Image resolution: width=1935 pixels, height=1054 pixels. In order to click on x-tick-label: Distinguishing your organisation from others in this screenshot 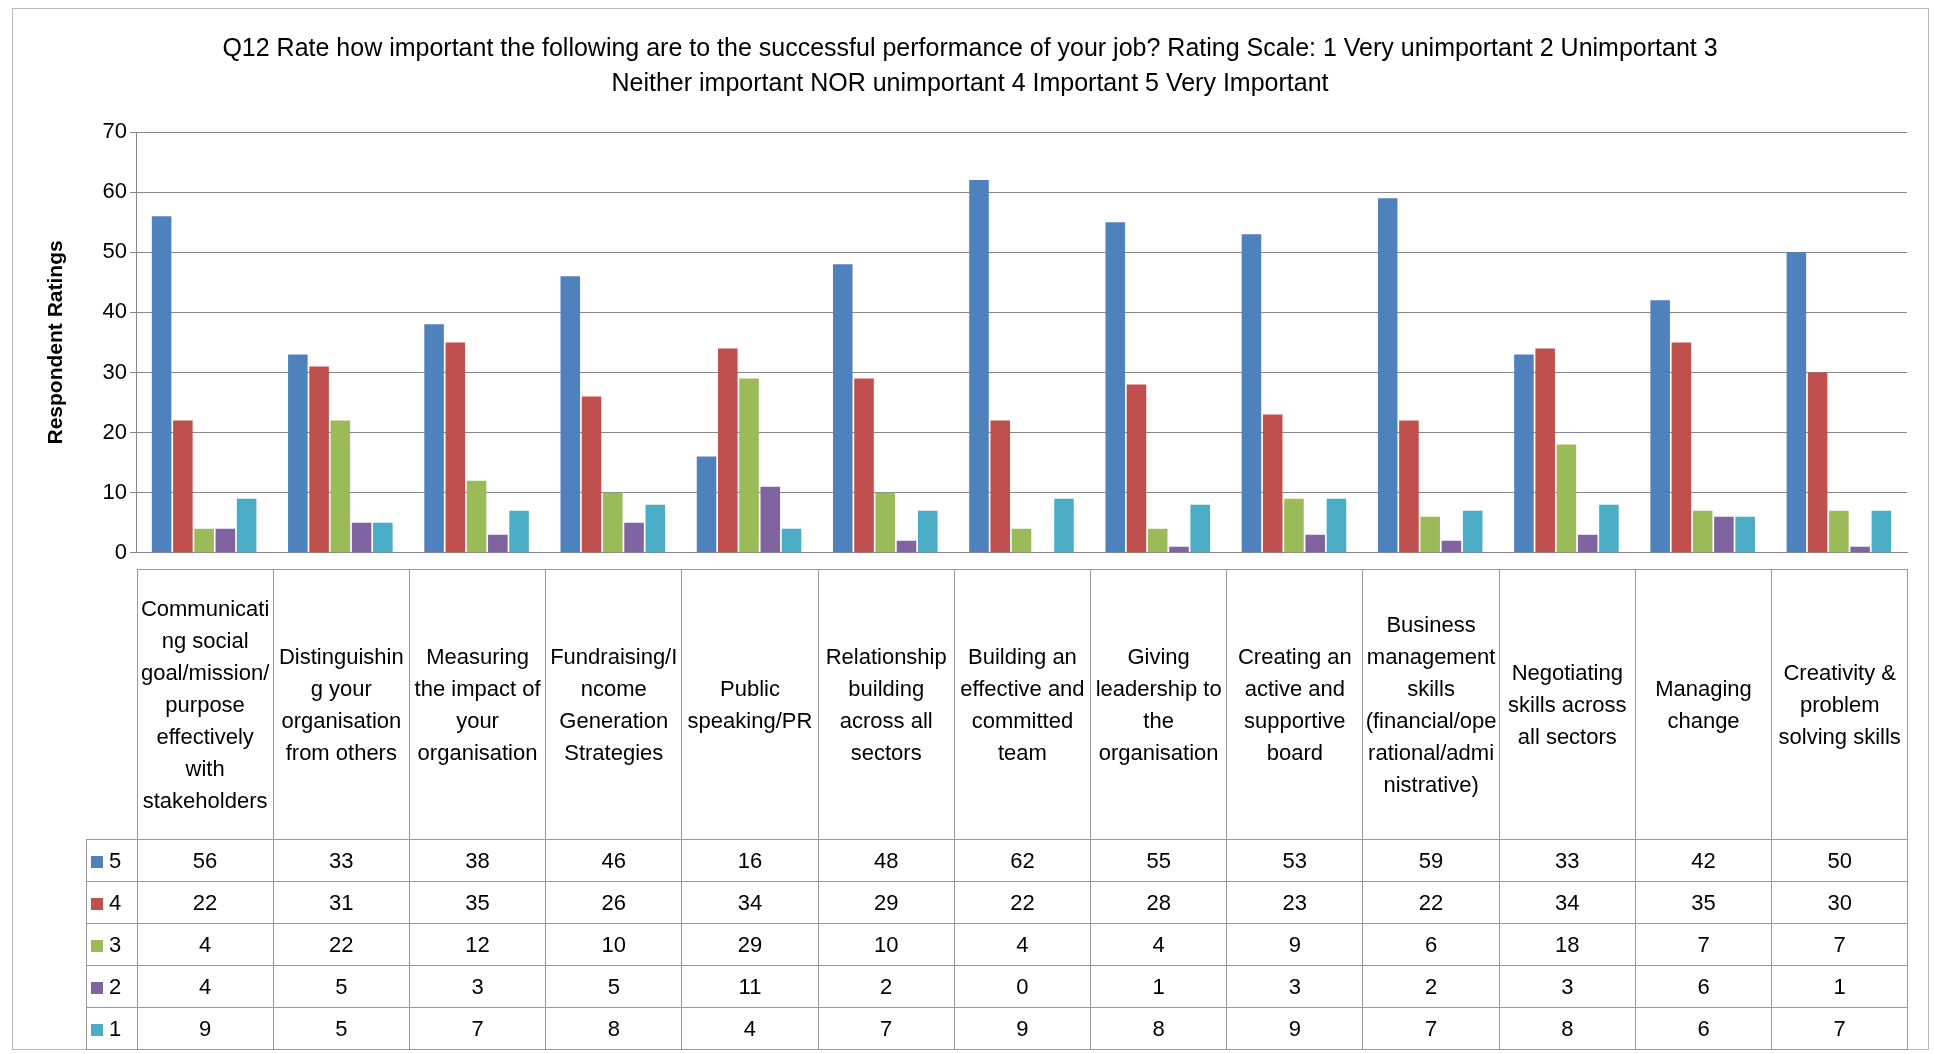, I will do `click(341, 704)`.